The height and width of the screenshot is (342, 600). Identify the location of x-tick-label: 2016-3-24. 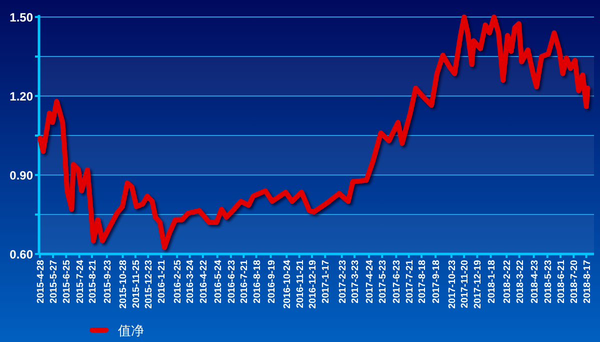
(190, 281).